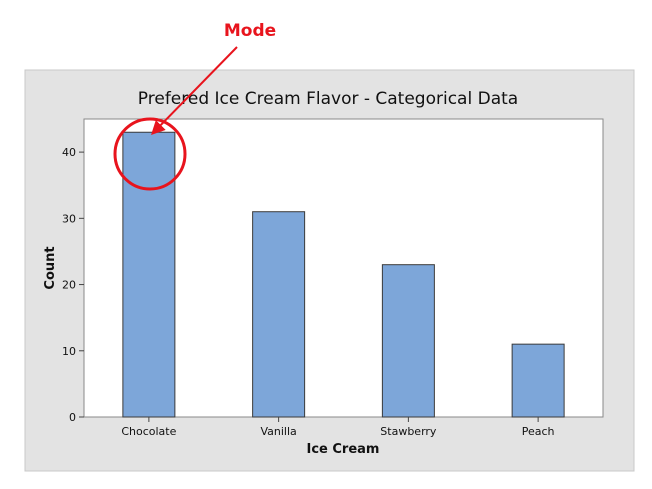 The height and width of the screenshot is (489, 652). I want to click on bar-peach, so click(538, 380).